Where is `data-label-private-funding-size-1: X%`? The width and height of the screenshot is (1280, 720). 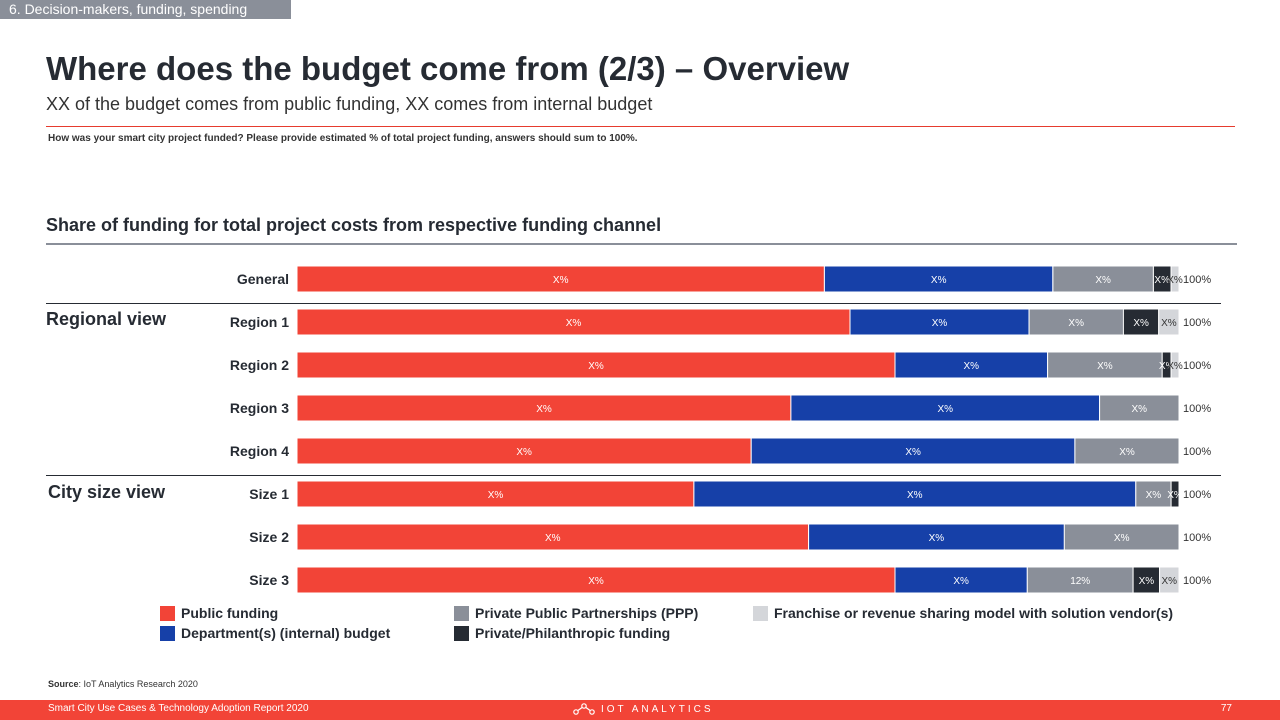 data-label-private-funding-size-1: X% is located at coordinates (1175, 495).